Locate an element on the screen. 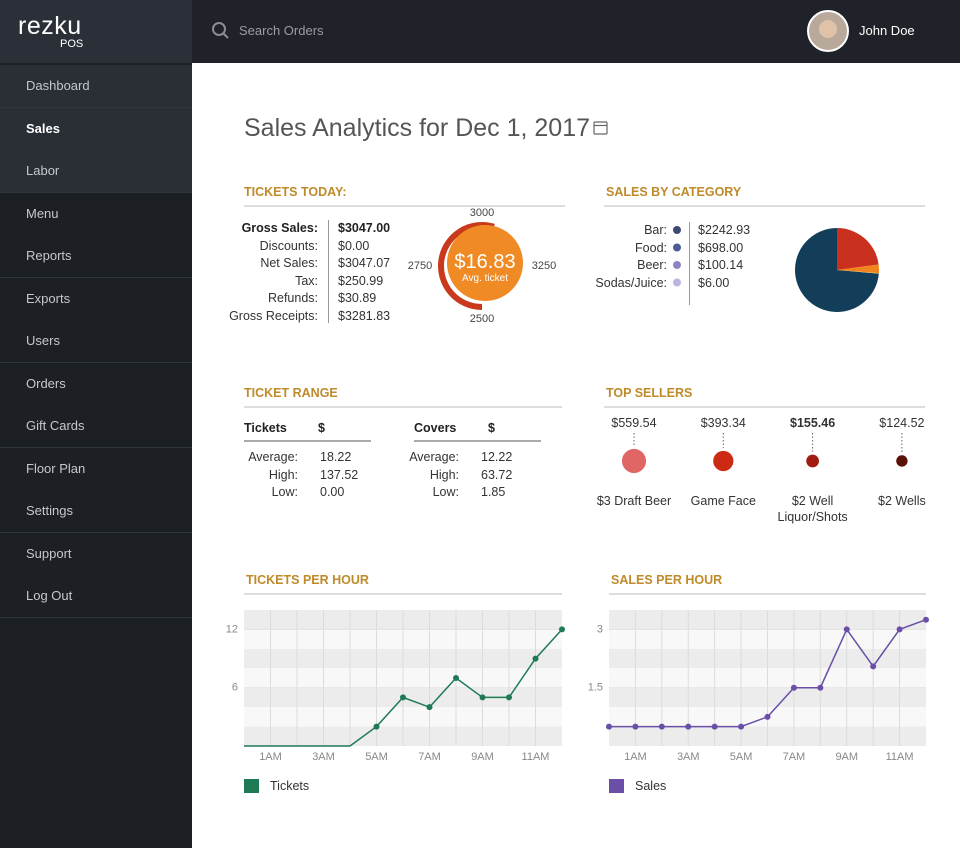  range-header: Tickets is located at coordinates (265, 428).